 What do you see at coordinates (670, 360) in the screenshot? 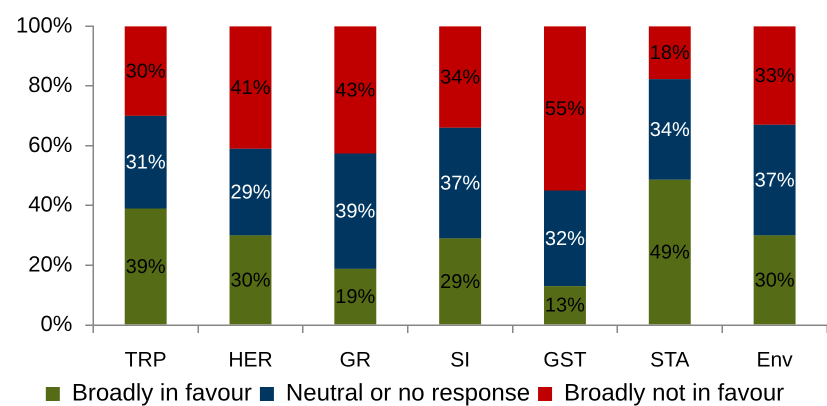
I see `x-tick-label: STA` at bounding box center [670, 360].